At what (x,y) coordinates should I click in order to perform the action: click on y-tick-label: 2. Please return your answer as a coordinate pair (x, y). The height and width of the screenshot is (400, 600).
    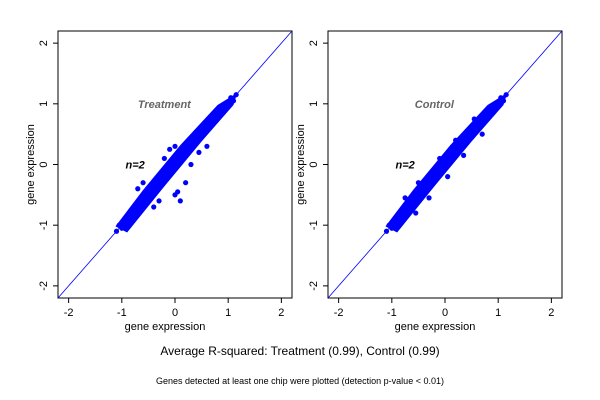
    Looking at the image, I should click on (44, 43).